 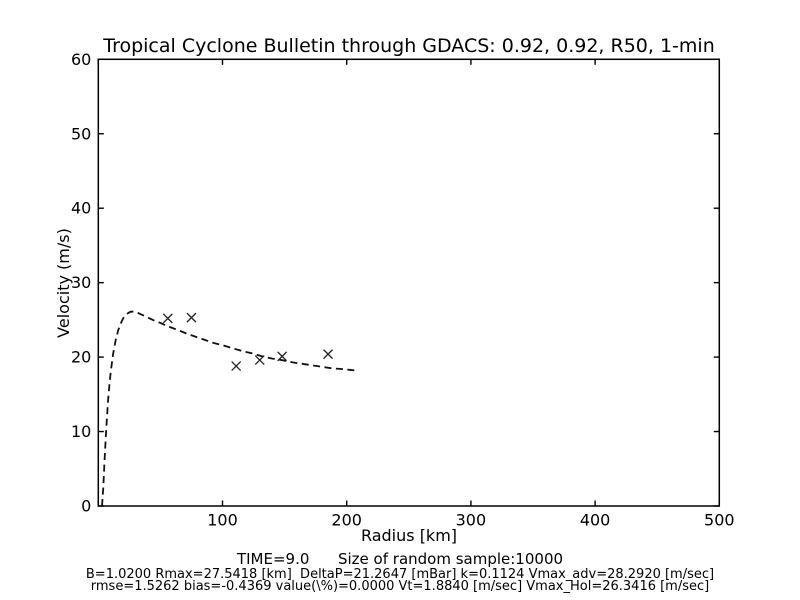 What do you see at coordinates (228, 408) in the screenshot?
I see `wind-profile-curve` at bounding box center [228, 408].